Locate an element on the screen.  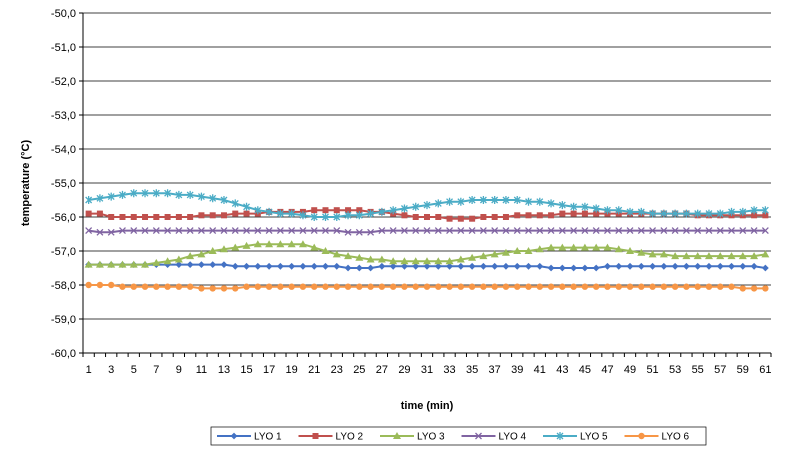
legend-label: LYO 2 is located at coordinates (350, 437).